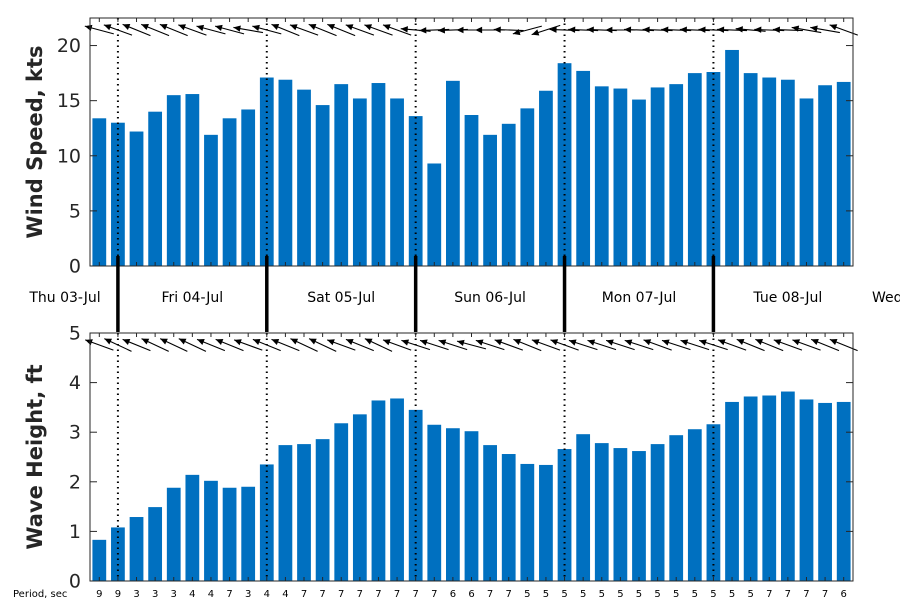 This screenshot has width=900, height=600. I want to click on period-value: 9, so click(118, 594).